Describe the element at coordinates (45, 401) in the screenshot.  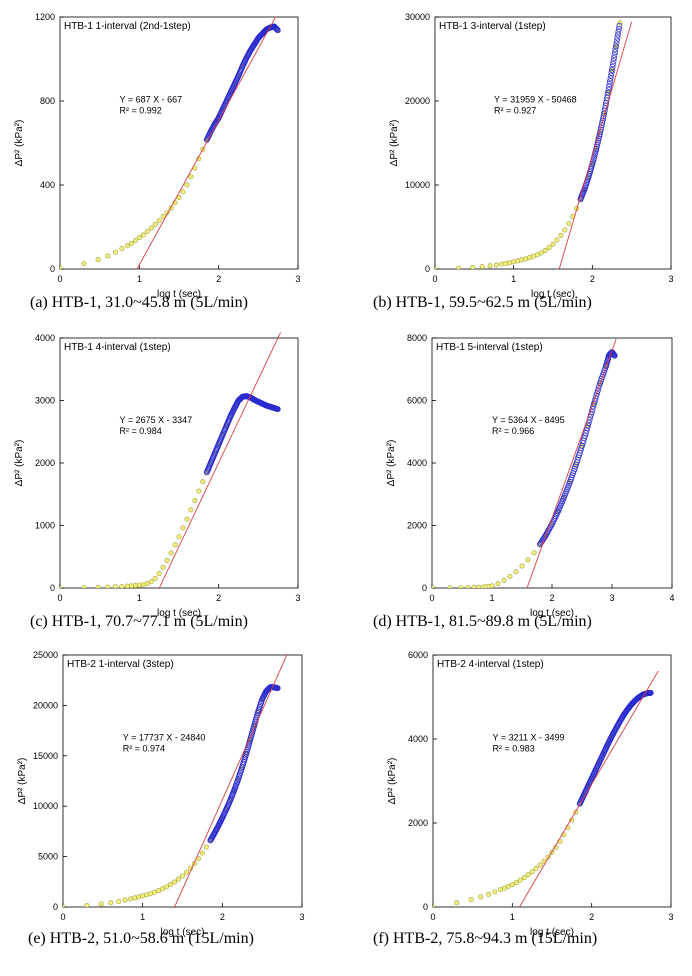
I see `y-tick-label: 3000` at that location.